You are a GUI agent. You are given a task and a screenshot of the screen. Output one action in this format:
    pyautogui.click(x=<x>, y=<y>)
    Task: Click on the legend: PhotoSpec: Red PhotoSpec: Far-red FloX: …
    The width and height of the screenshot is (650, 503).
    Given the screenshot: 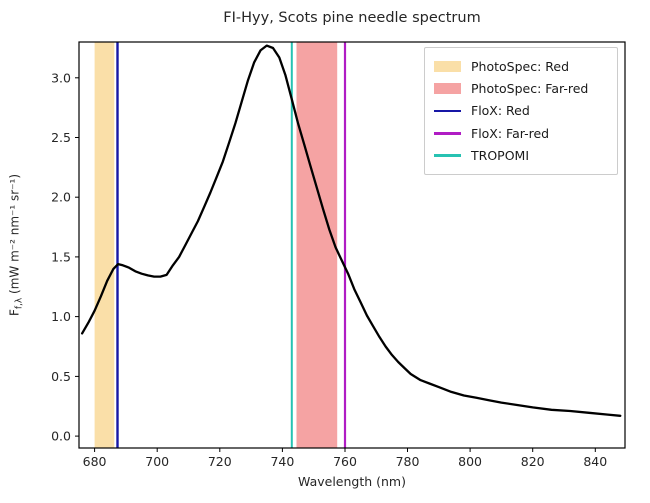 What is the action you would take?
    pyautogui.click(x=521, y=111)
    